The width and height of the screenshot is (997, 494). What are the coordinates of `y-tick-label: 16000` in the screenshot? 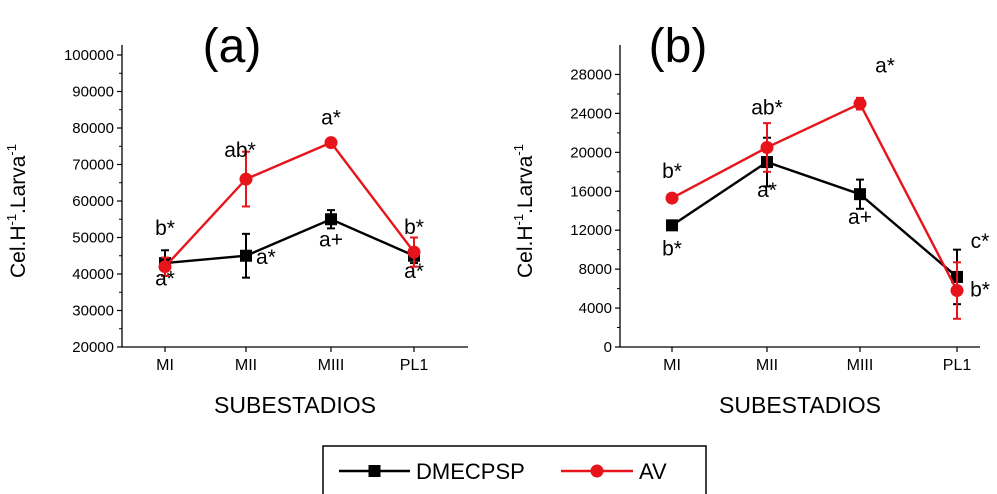 It's located at (591, 191).